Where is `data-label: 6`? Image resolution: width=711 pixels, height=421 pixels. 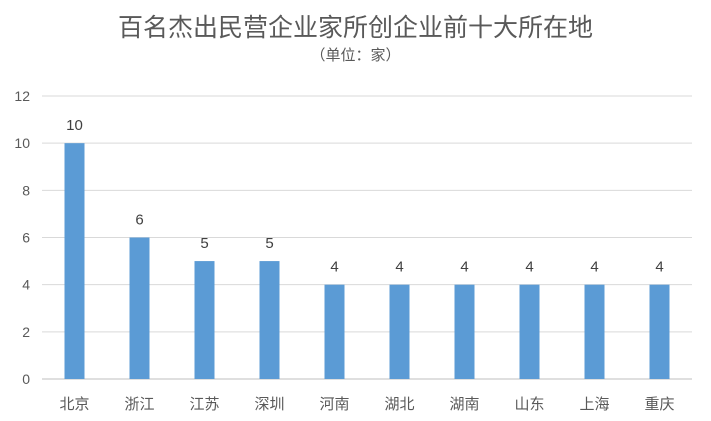 data-label: 6 is located at coordinates (139, 220).